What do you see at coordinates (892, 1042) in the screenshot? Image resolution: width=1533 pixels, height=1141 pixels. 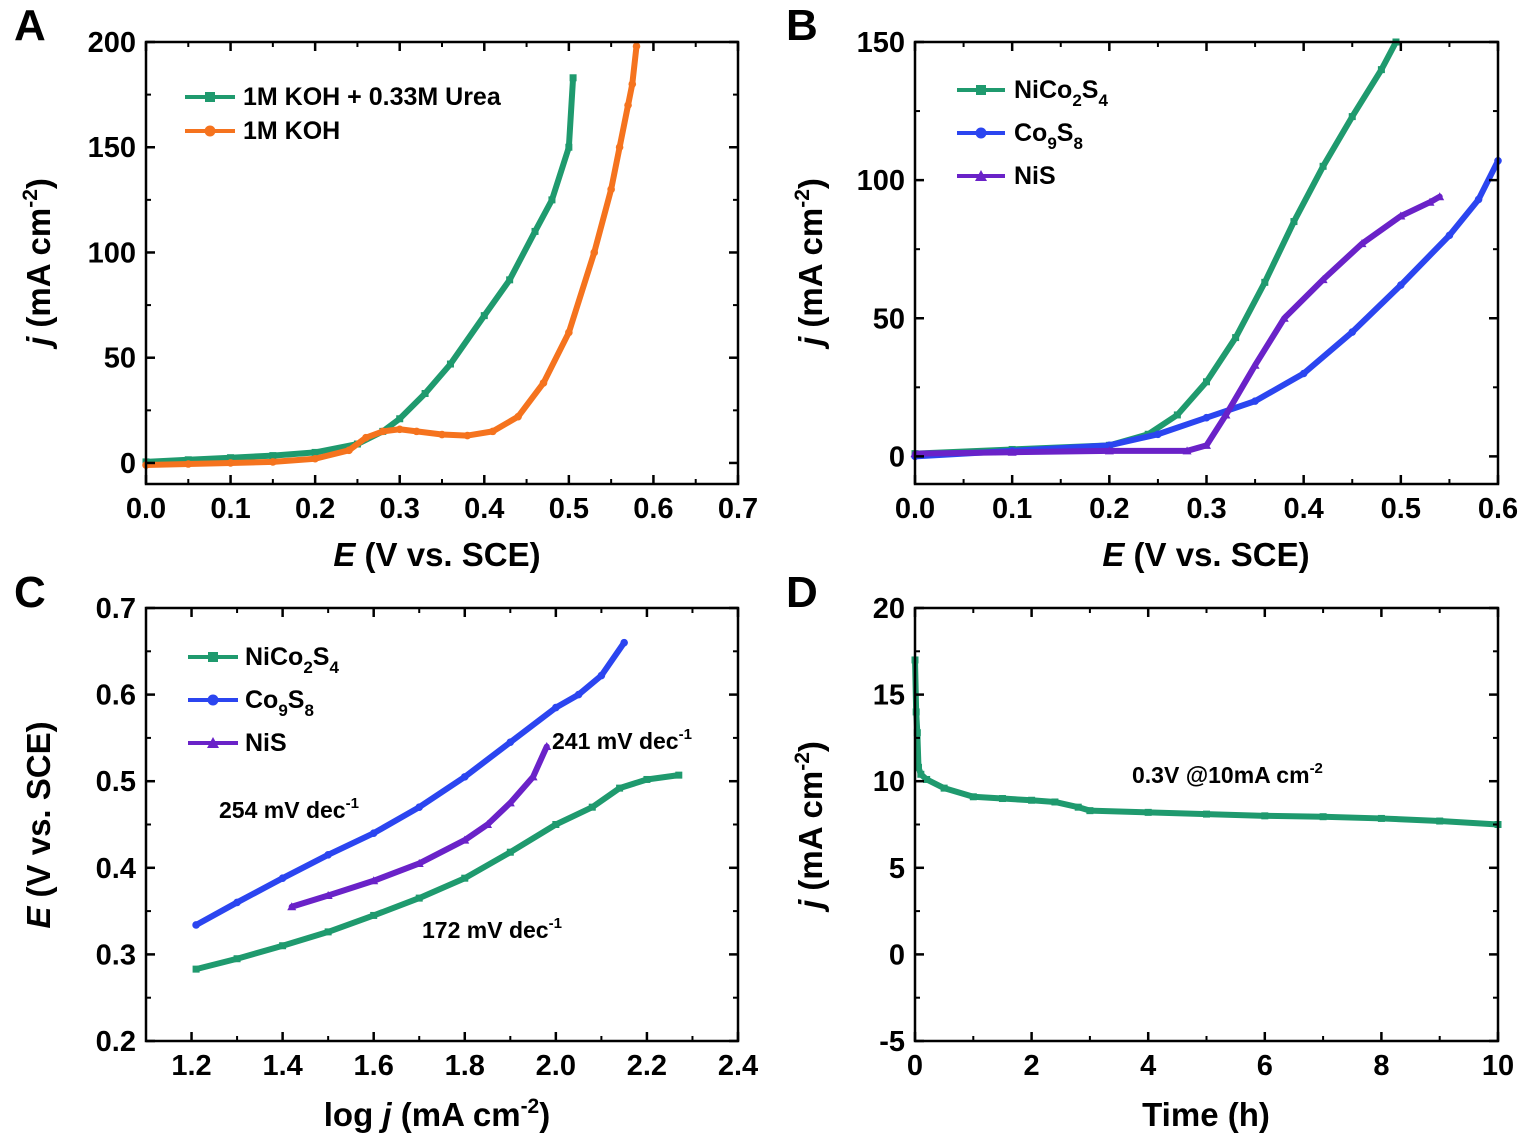 I see `y-tick-label: -5` at bounding box center [892, 1042].